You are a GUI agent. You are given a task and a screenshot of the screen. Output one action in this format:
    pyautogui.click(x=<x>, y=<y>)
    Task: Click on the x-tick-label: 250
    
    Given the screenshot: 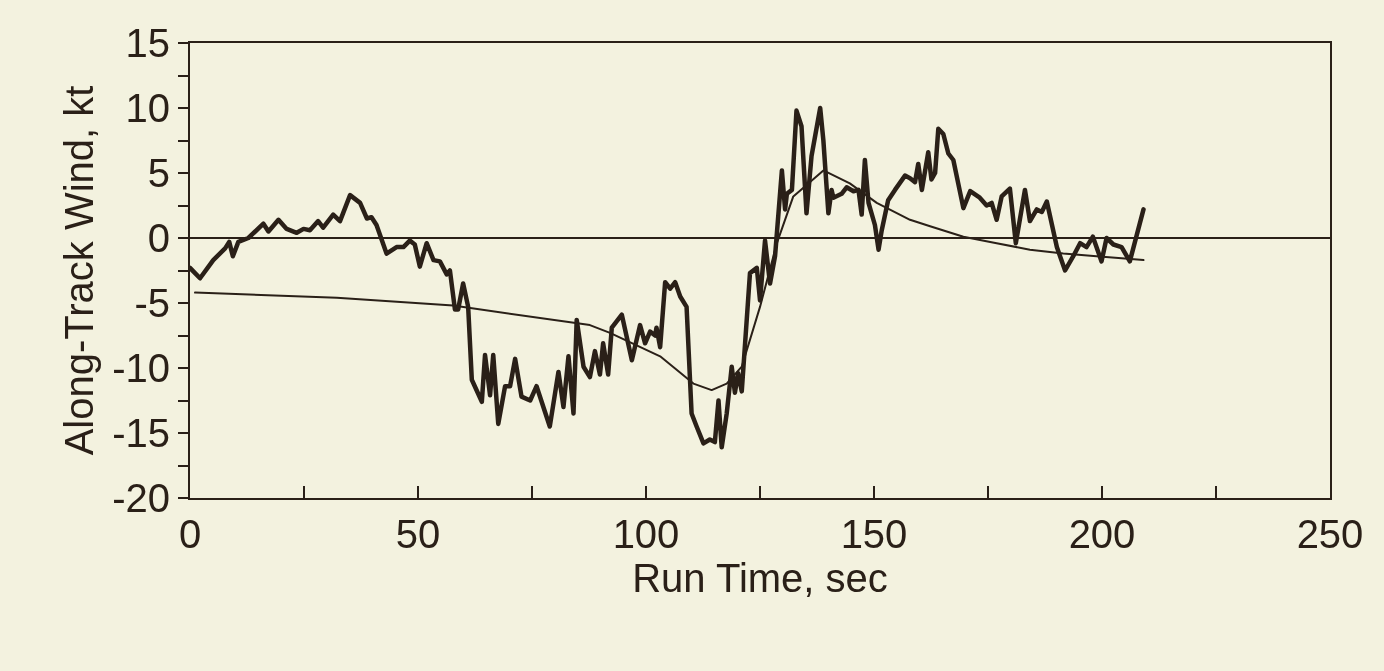 What is the action you would take?
    pyautogui.click(x=1330, y=534)
    